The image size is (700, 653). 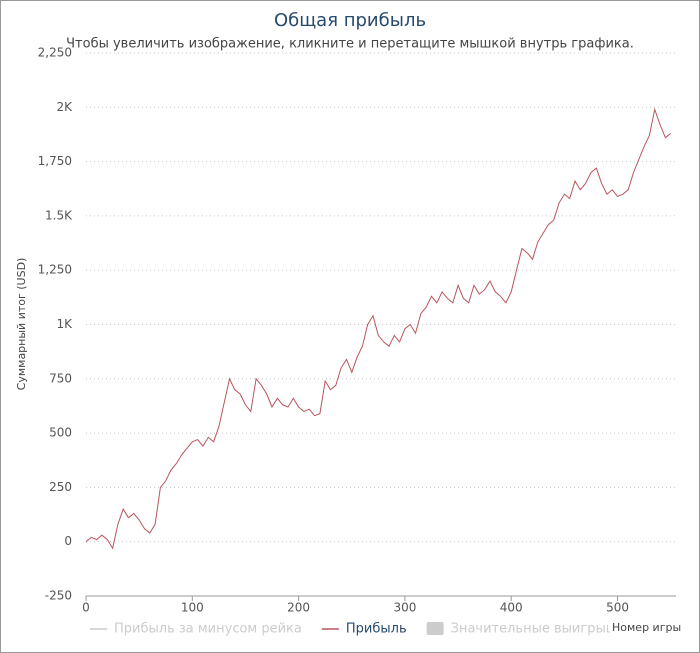 What do you see at coordinates (55, 270) in the screenshot?
I see `y-tick-label: 1,250` at bounding box center [55, 270].